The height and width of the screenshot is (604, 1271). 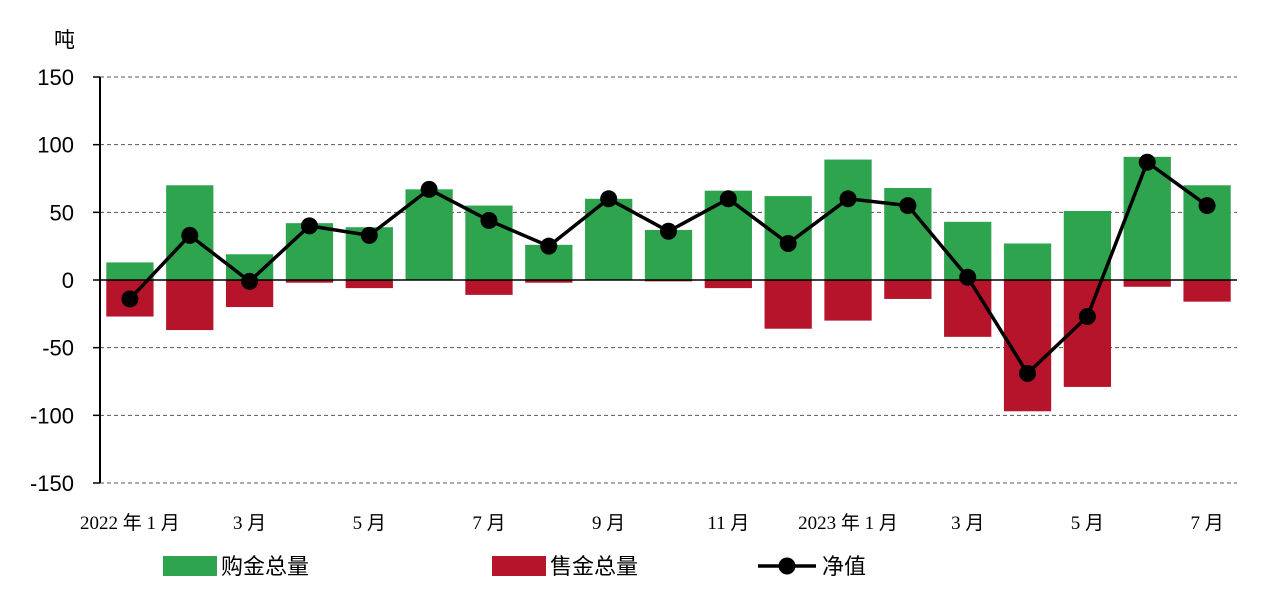 What do you see at coordinates (130, 523) in the screenshot?
I see `x-tick-label: 2022 年 1 月` at bounding box center [130, 523].